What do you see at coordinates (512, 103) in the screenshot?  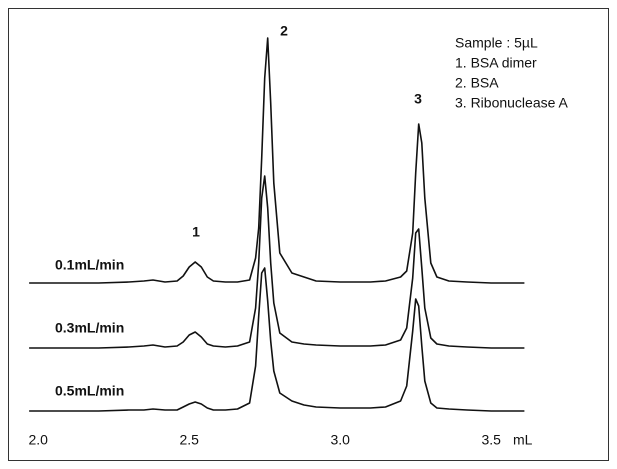 I see `legend-text: 3. Ribonuclease A` at bounding box center [512, 103].